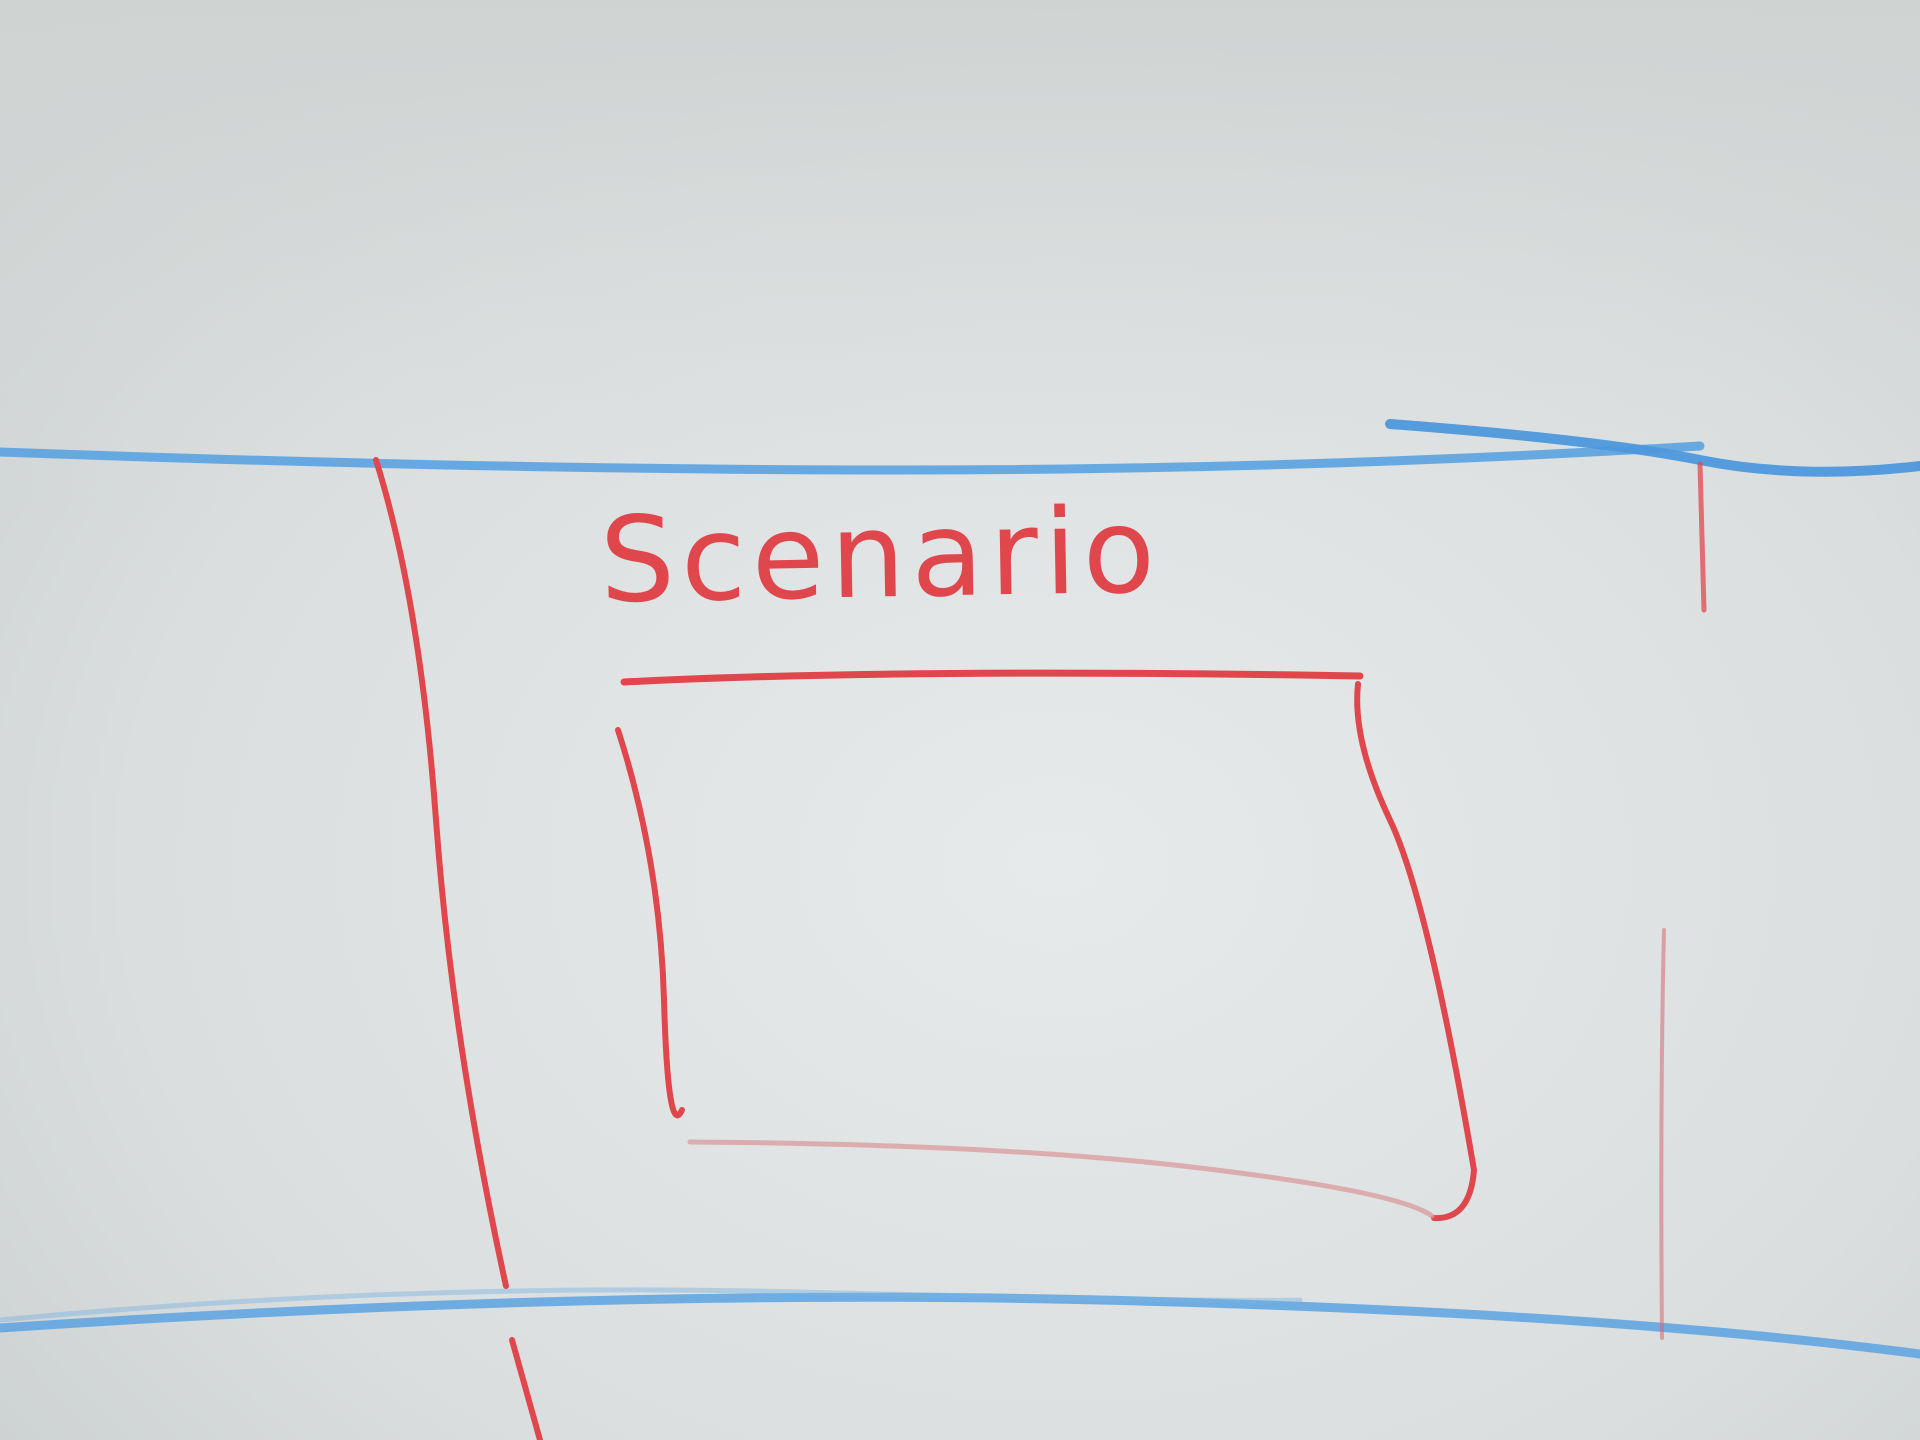 The height and width of the screenshot is (1440, 1920). Describe the element at coordinates (526, 1388) in the screenshot. I see `red-line-bottom-stub` at that location.